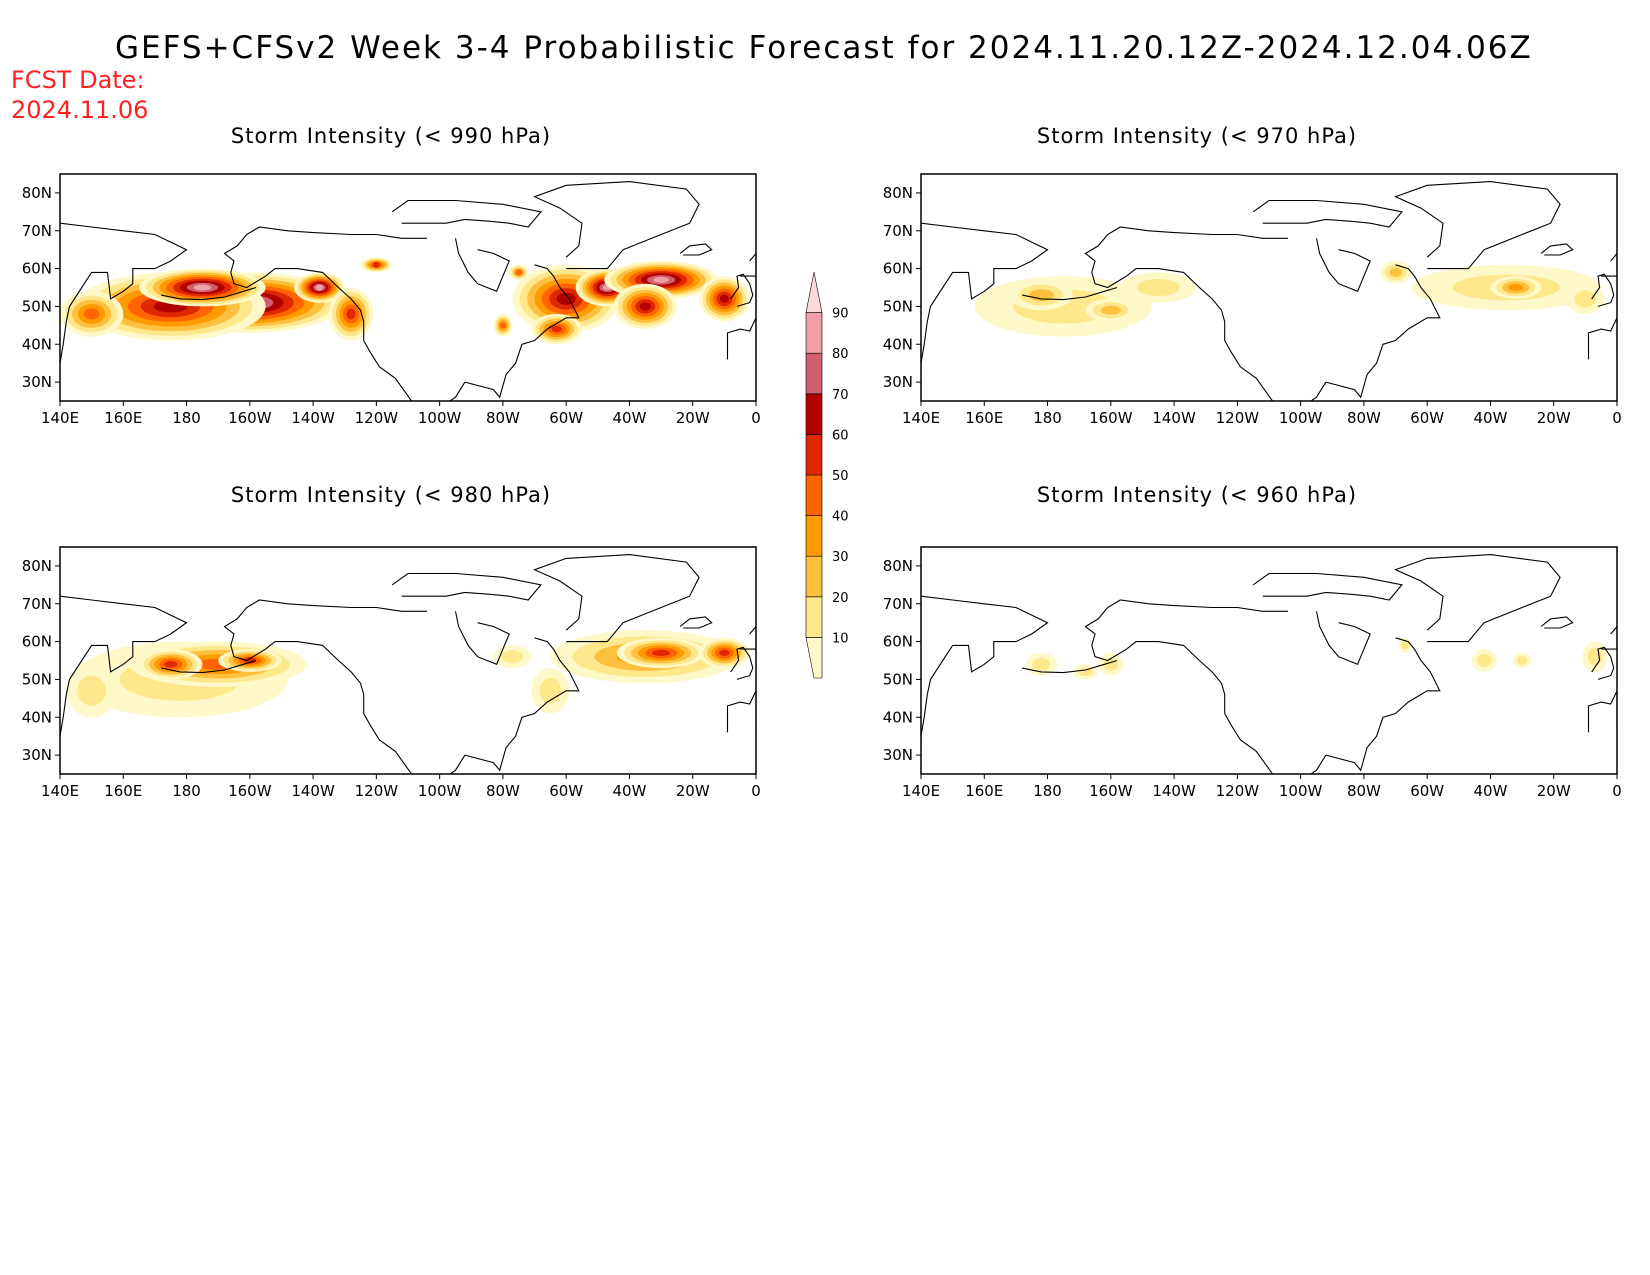 The image size is (1650, 1275). Describe the element at coordinates (391, 495) in the screenshot. I see `panel-title-980: Storm Intensity (< 980 hPa)` at that location.